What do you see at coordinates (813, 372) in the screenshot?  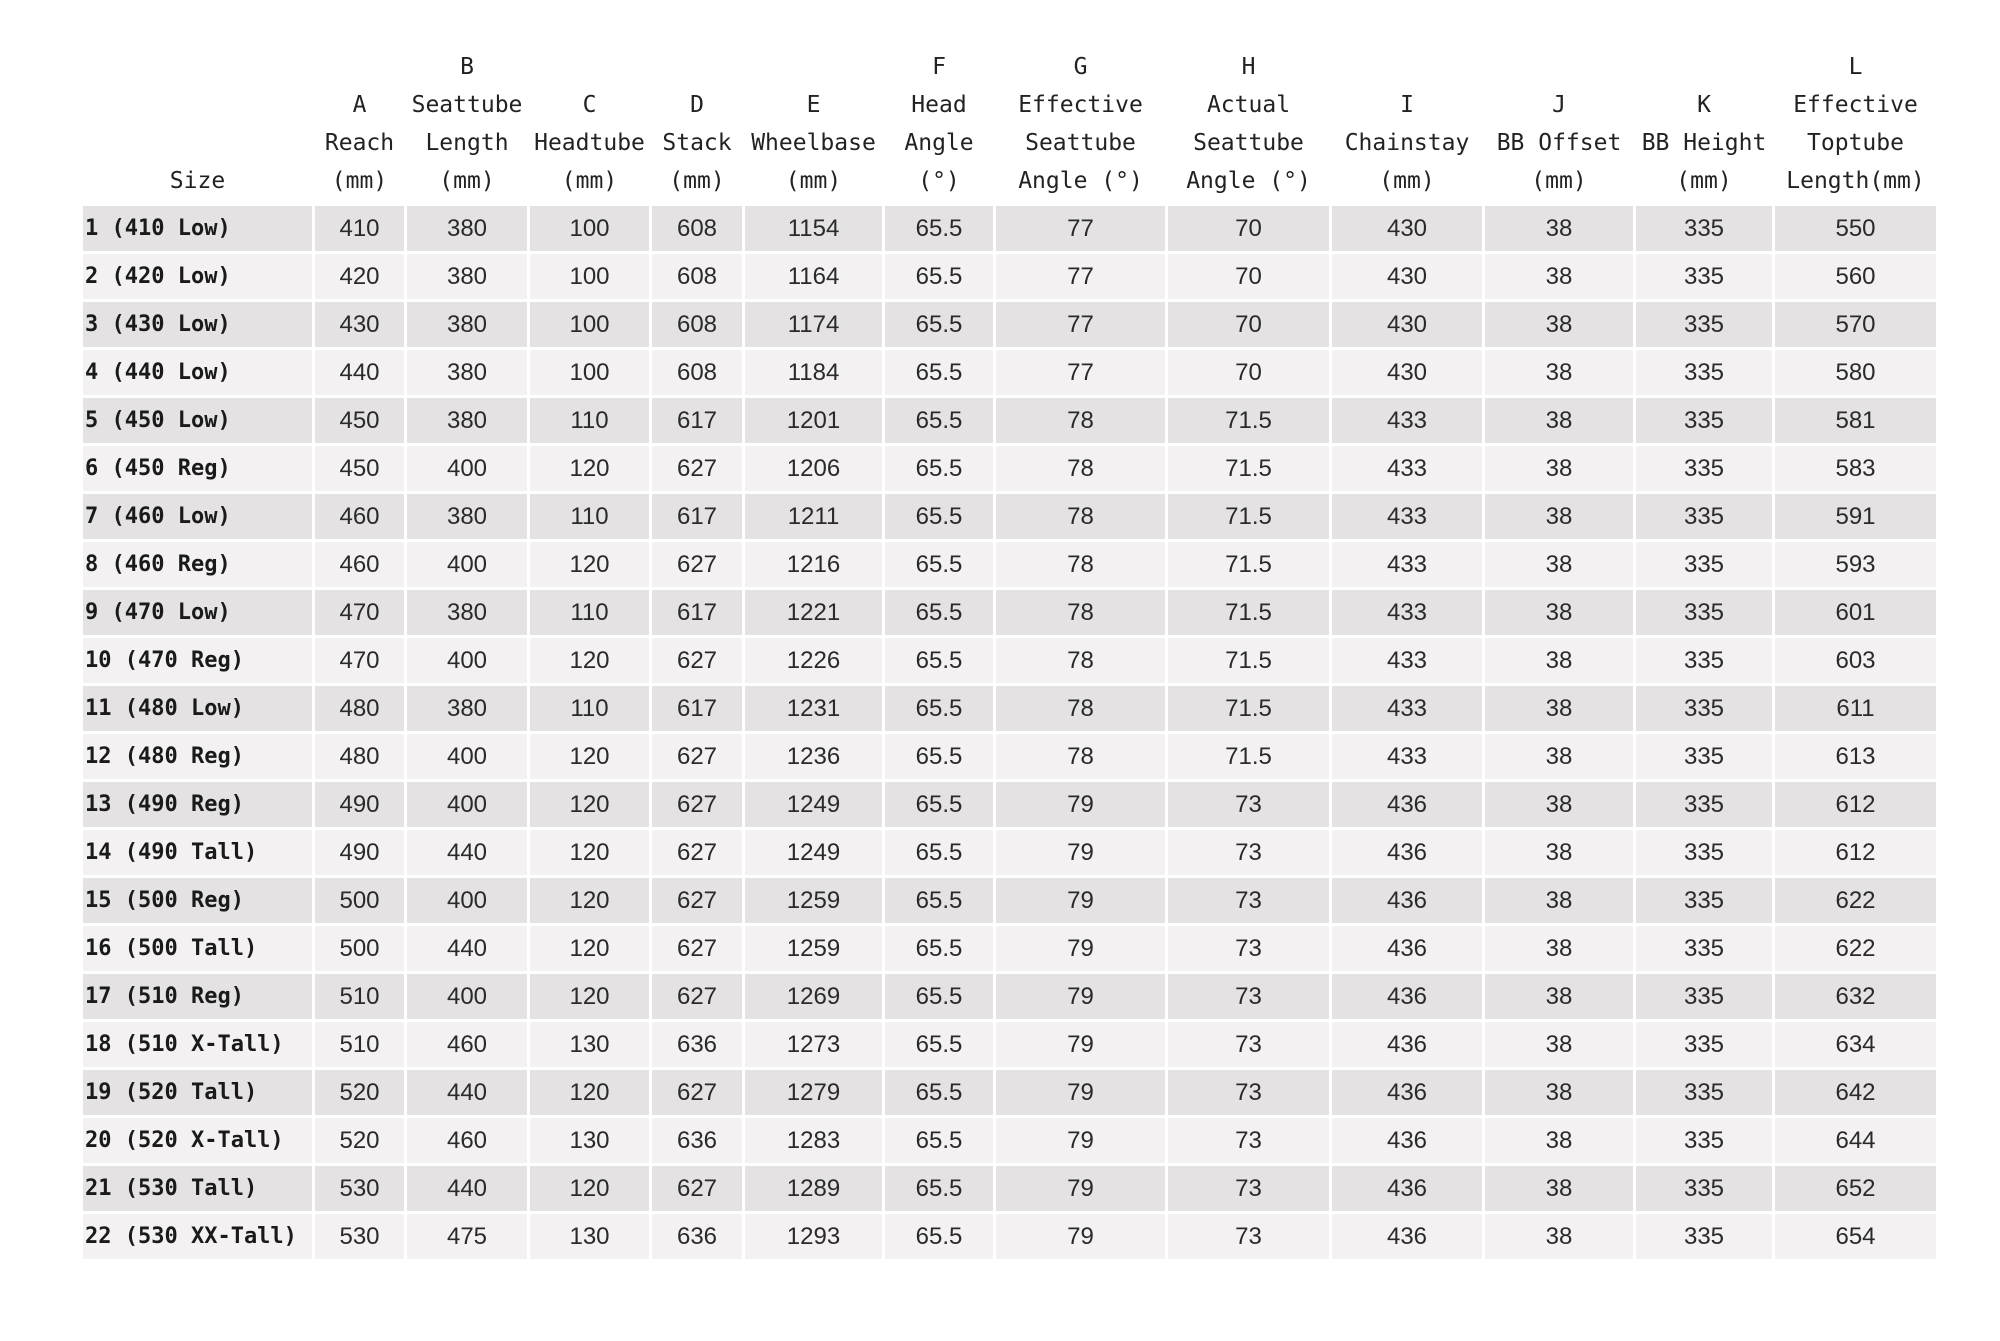 I see `cell-e: 1184` at bounding box center [813, 372].